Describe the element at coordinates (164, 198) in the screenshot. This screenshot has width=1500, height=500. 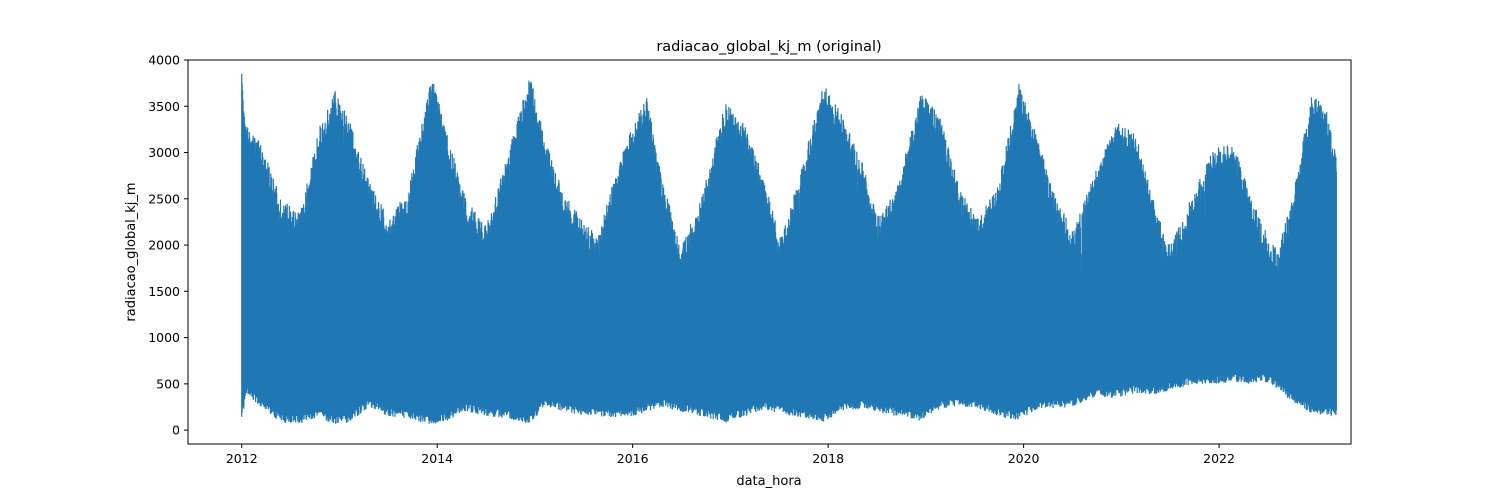
I see `y-tick-label: 2500` at that location.